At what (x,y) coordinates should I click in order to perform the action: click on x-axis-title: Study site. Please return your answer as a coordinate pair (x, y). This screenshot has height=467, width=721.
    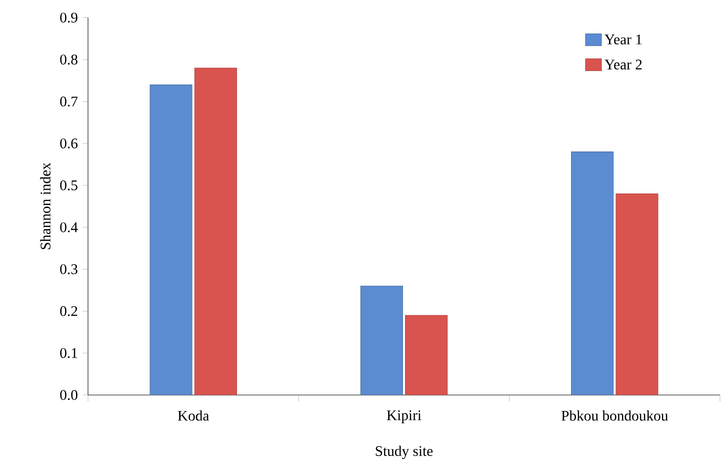
    Looking at the image, I should click on (404, 453).